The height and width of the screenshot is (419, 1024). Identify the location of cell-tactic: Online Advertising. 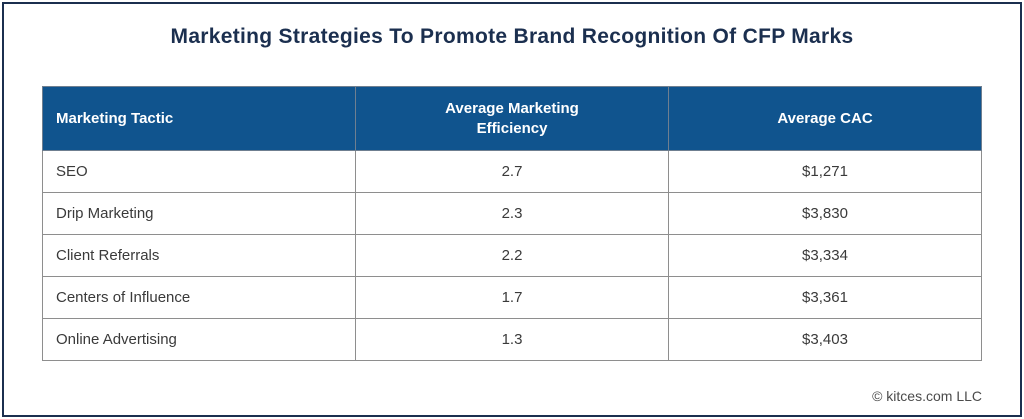
(199, 339).